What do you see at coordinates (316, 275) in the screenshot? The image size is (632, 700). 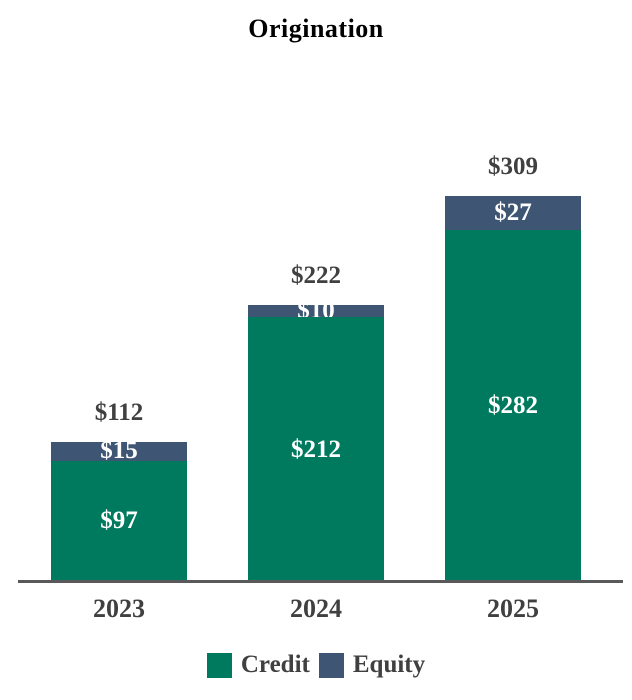 I see `total-label-2024: $222` at bounding box center [316, 275].